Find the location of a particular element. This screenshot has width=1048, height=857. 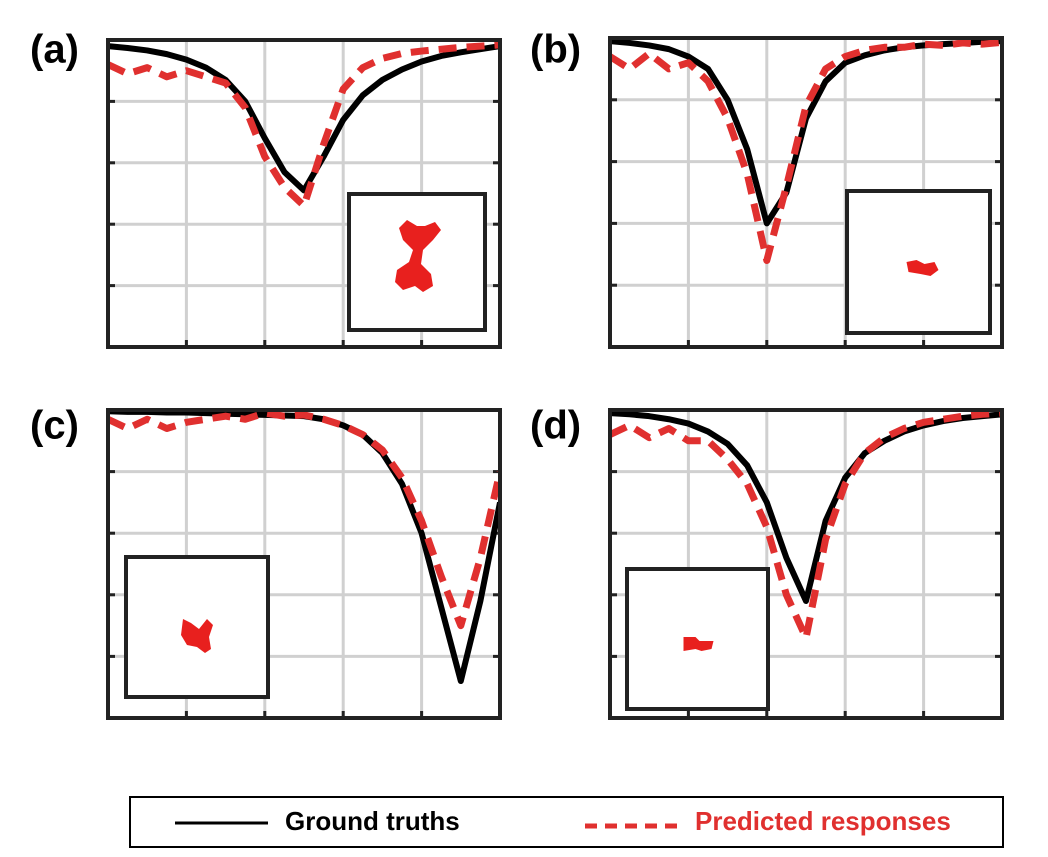

panel-label: (a) is located at coordinates (54, 50).